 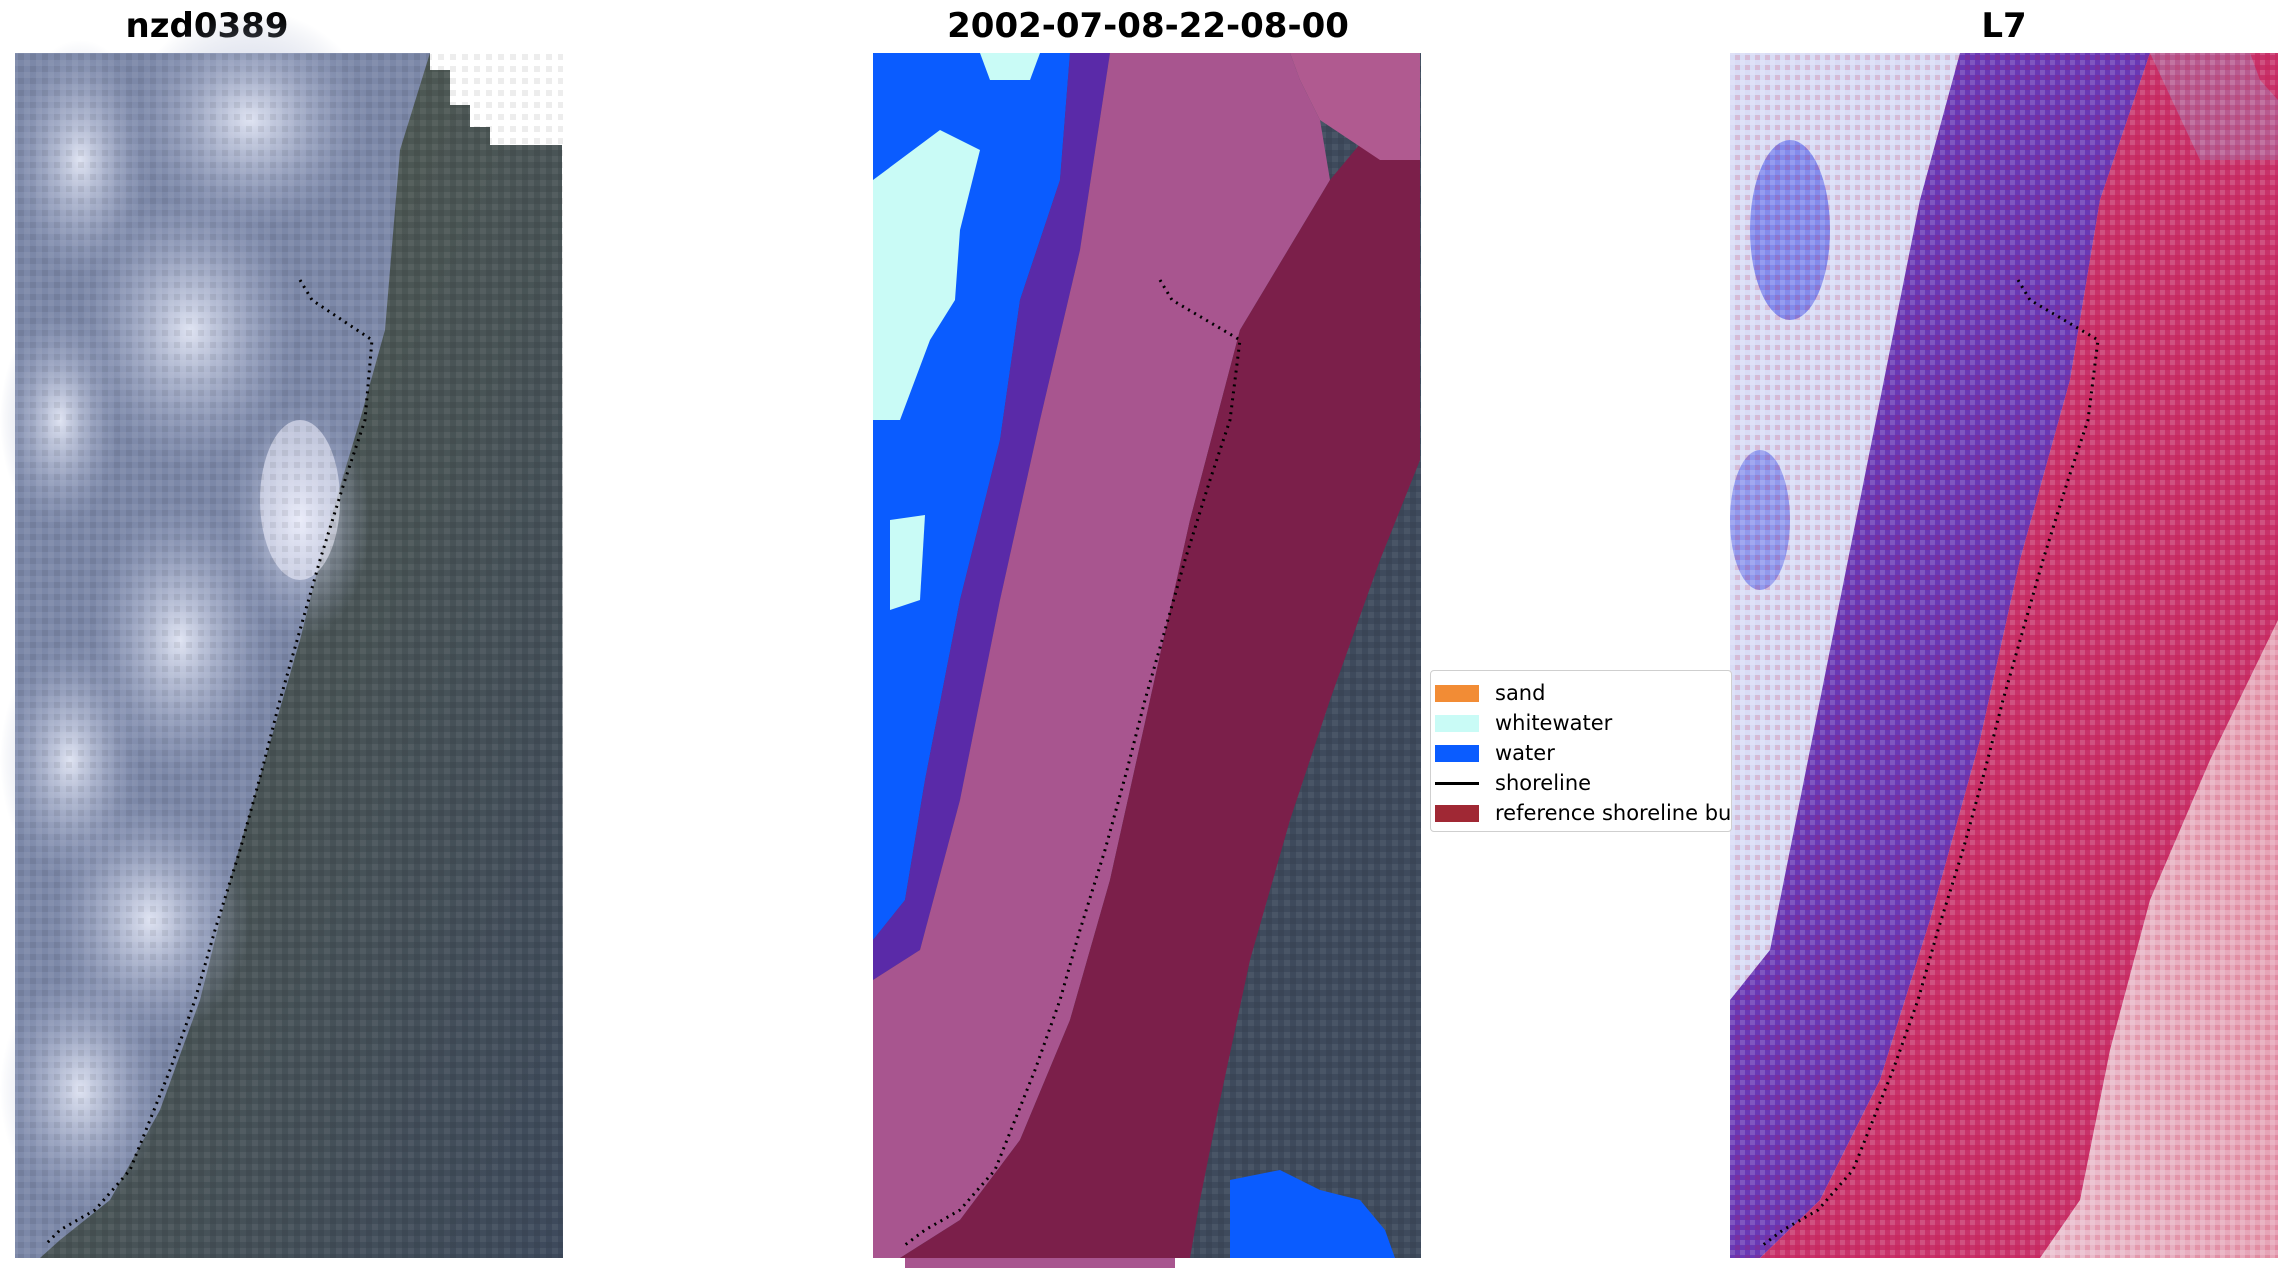 I want to click on shoreline-left, so click(x=208, y=763).